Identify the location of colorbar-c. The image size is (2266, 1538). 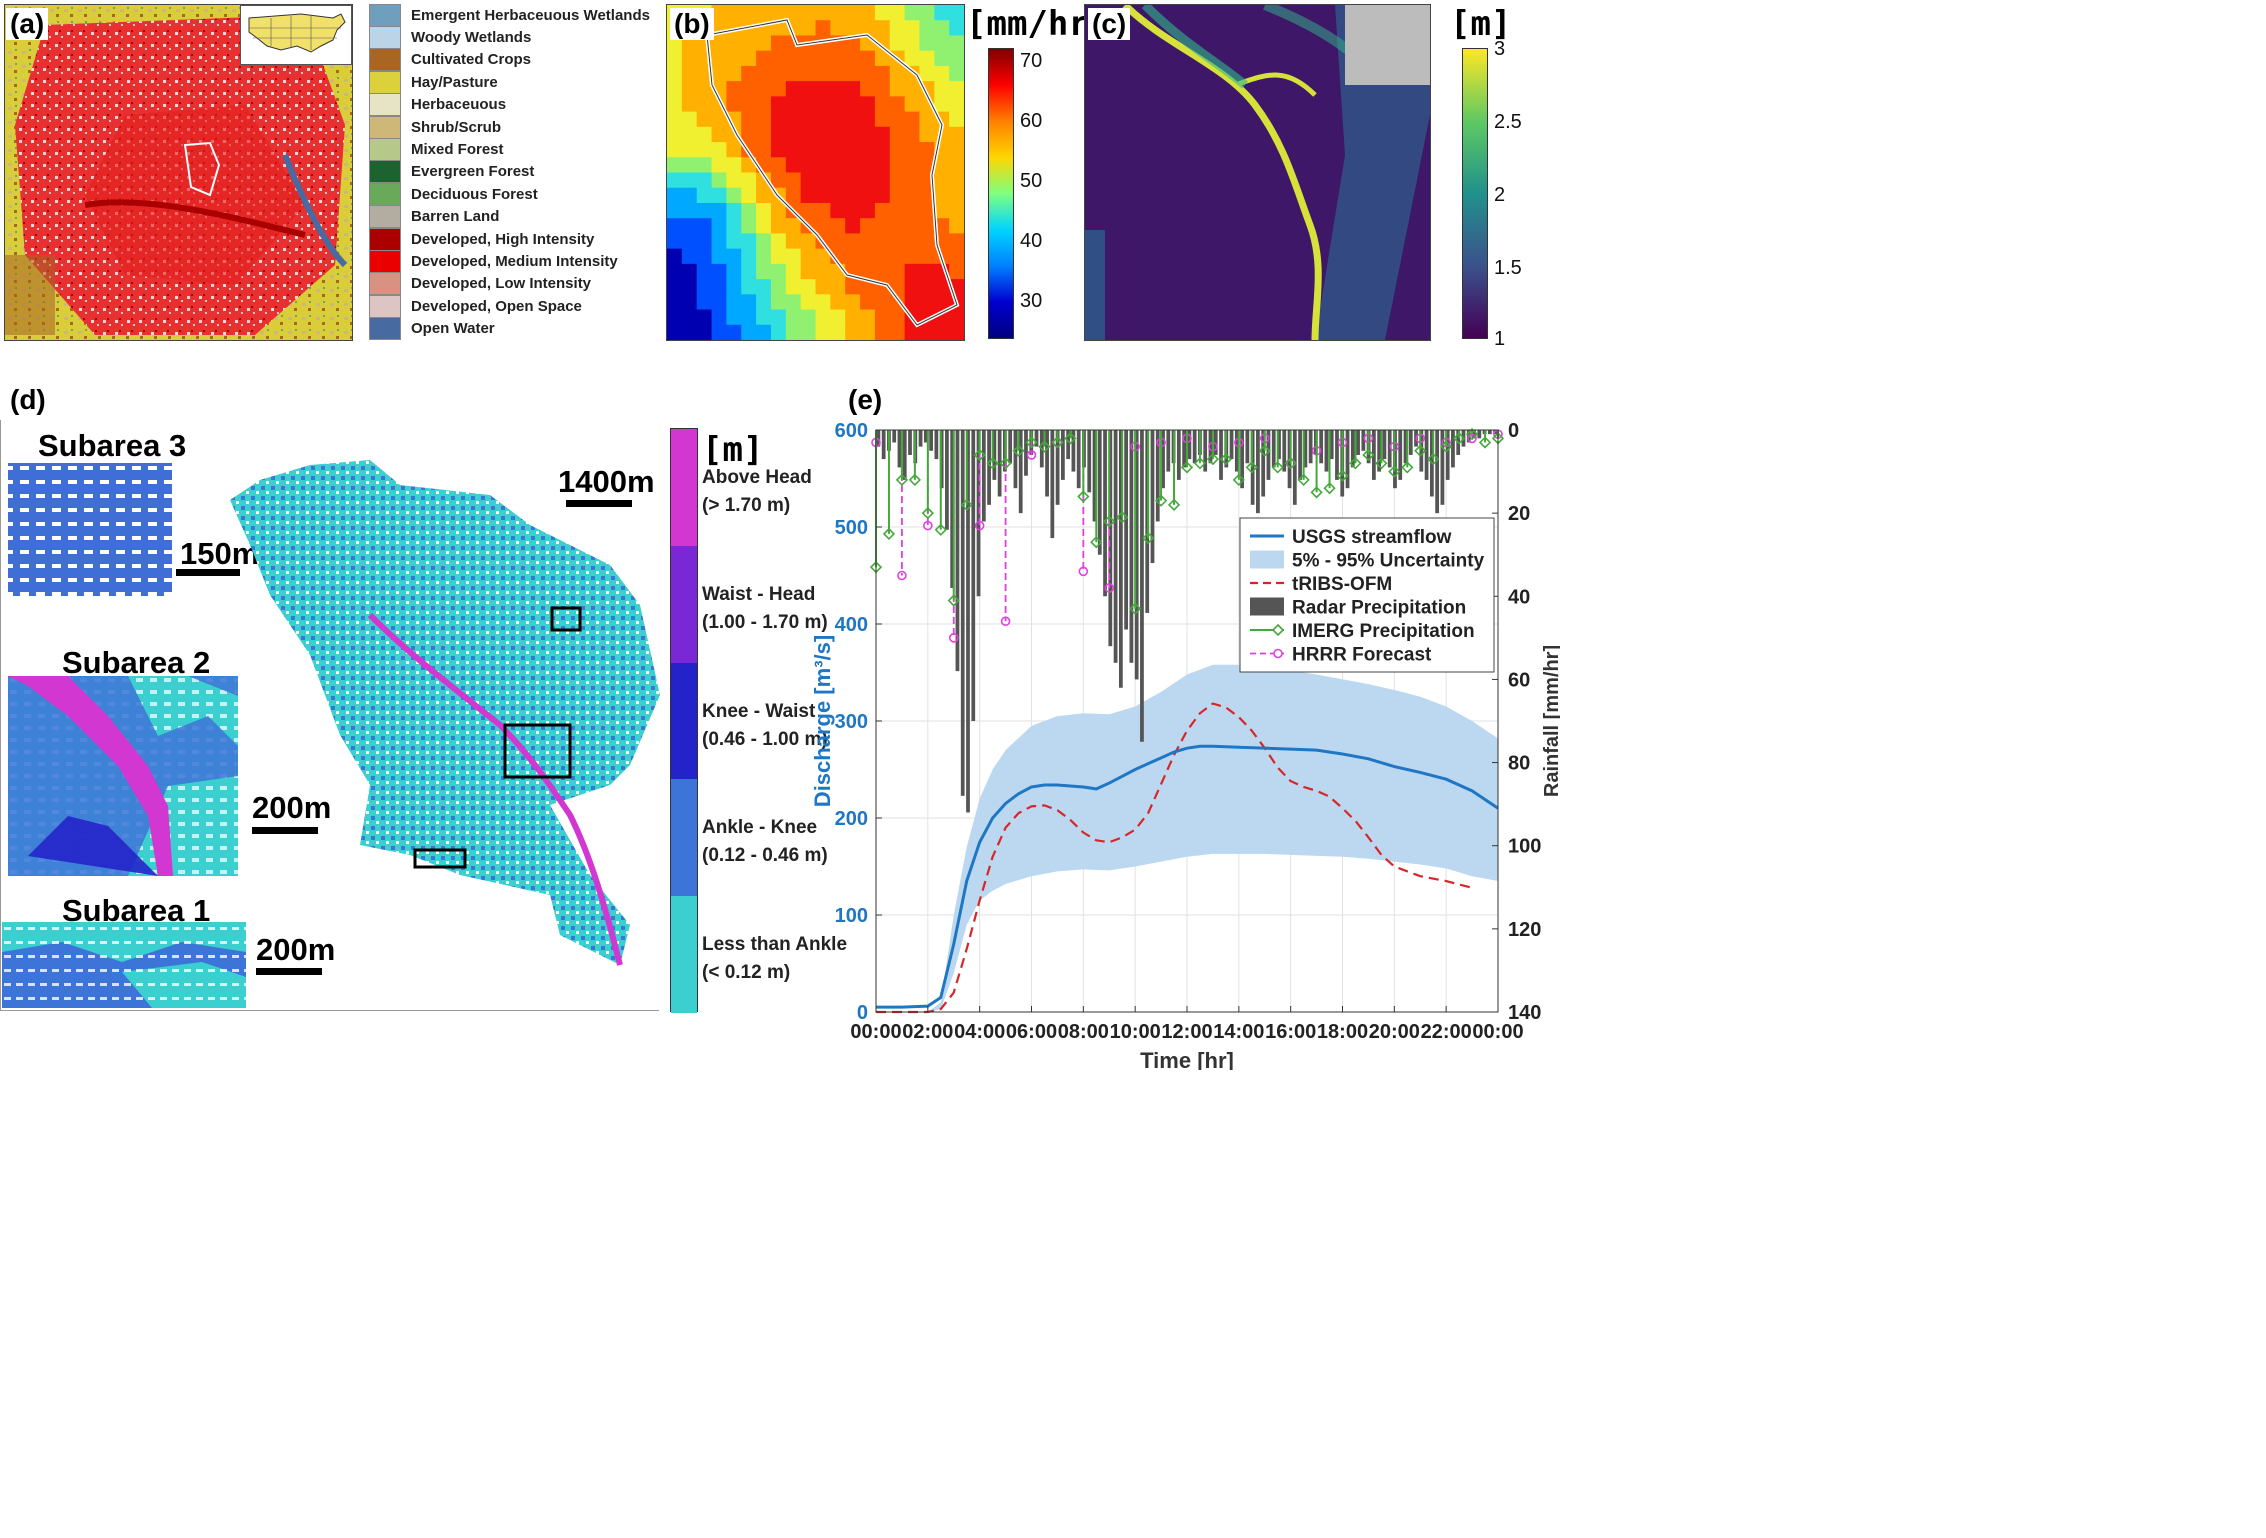
(1475, 193).